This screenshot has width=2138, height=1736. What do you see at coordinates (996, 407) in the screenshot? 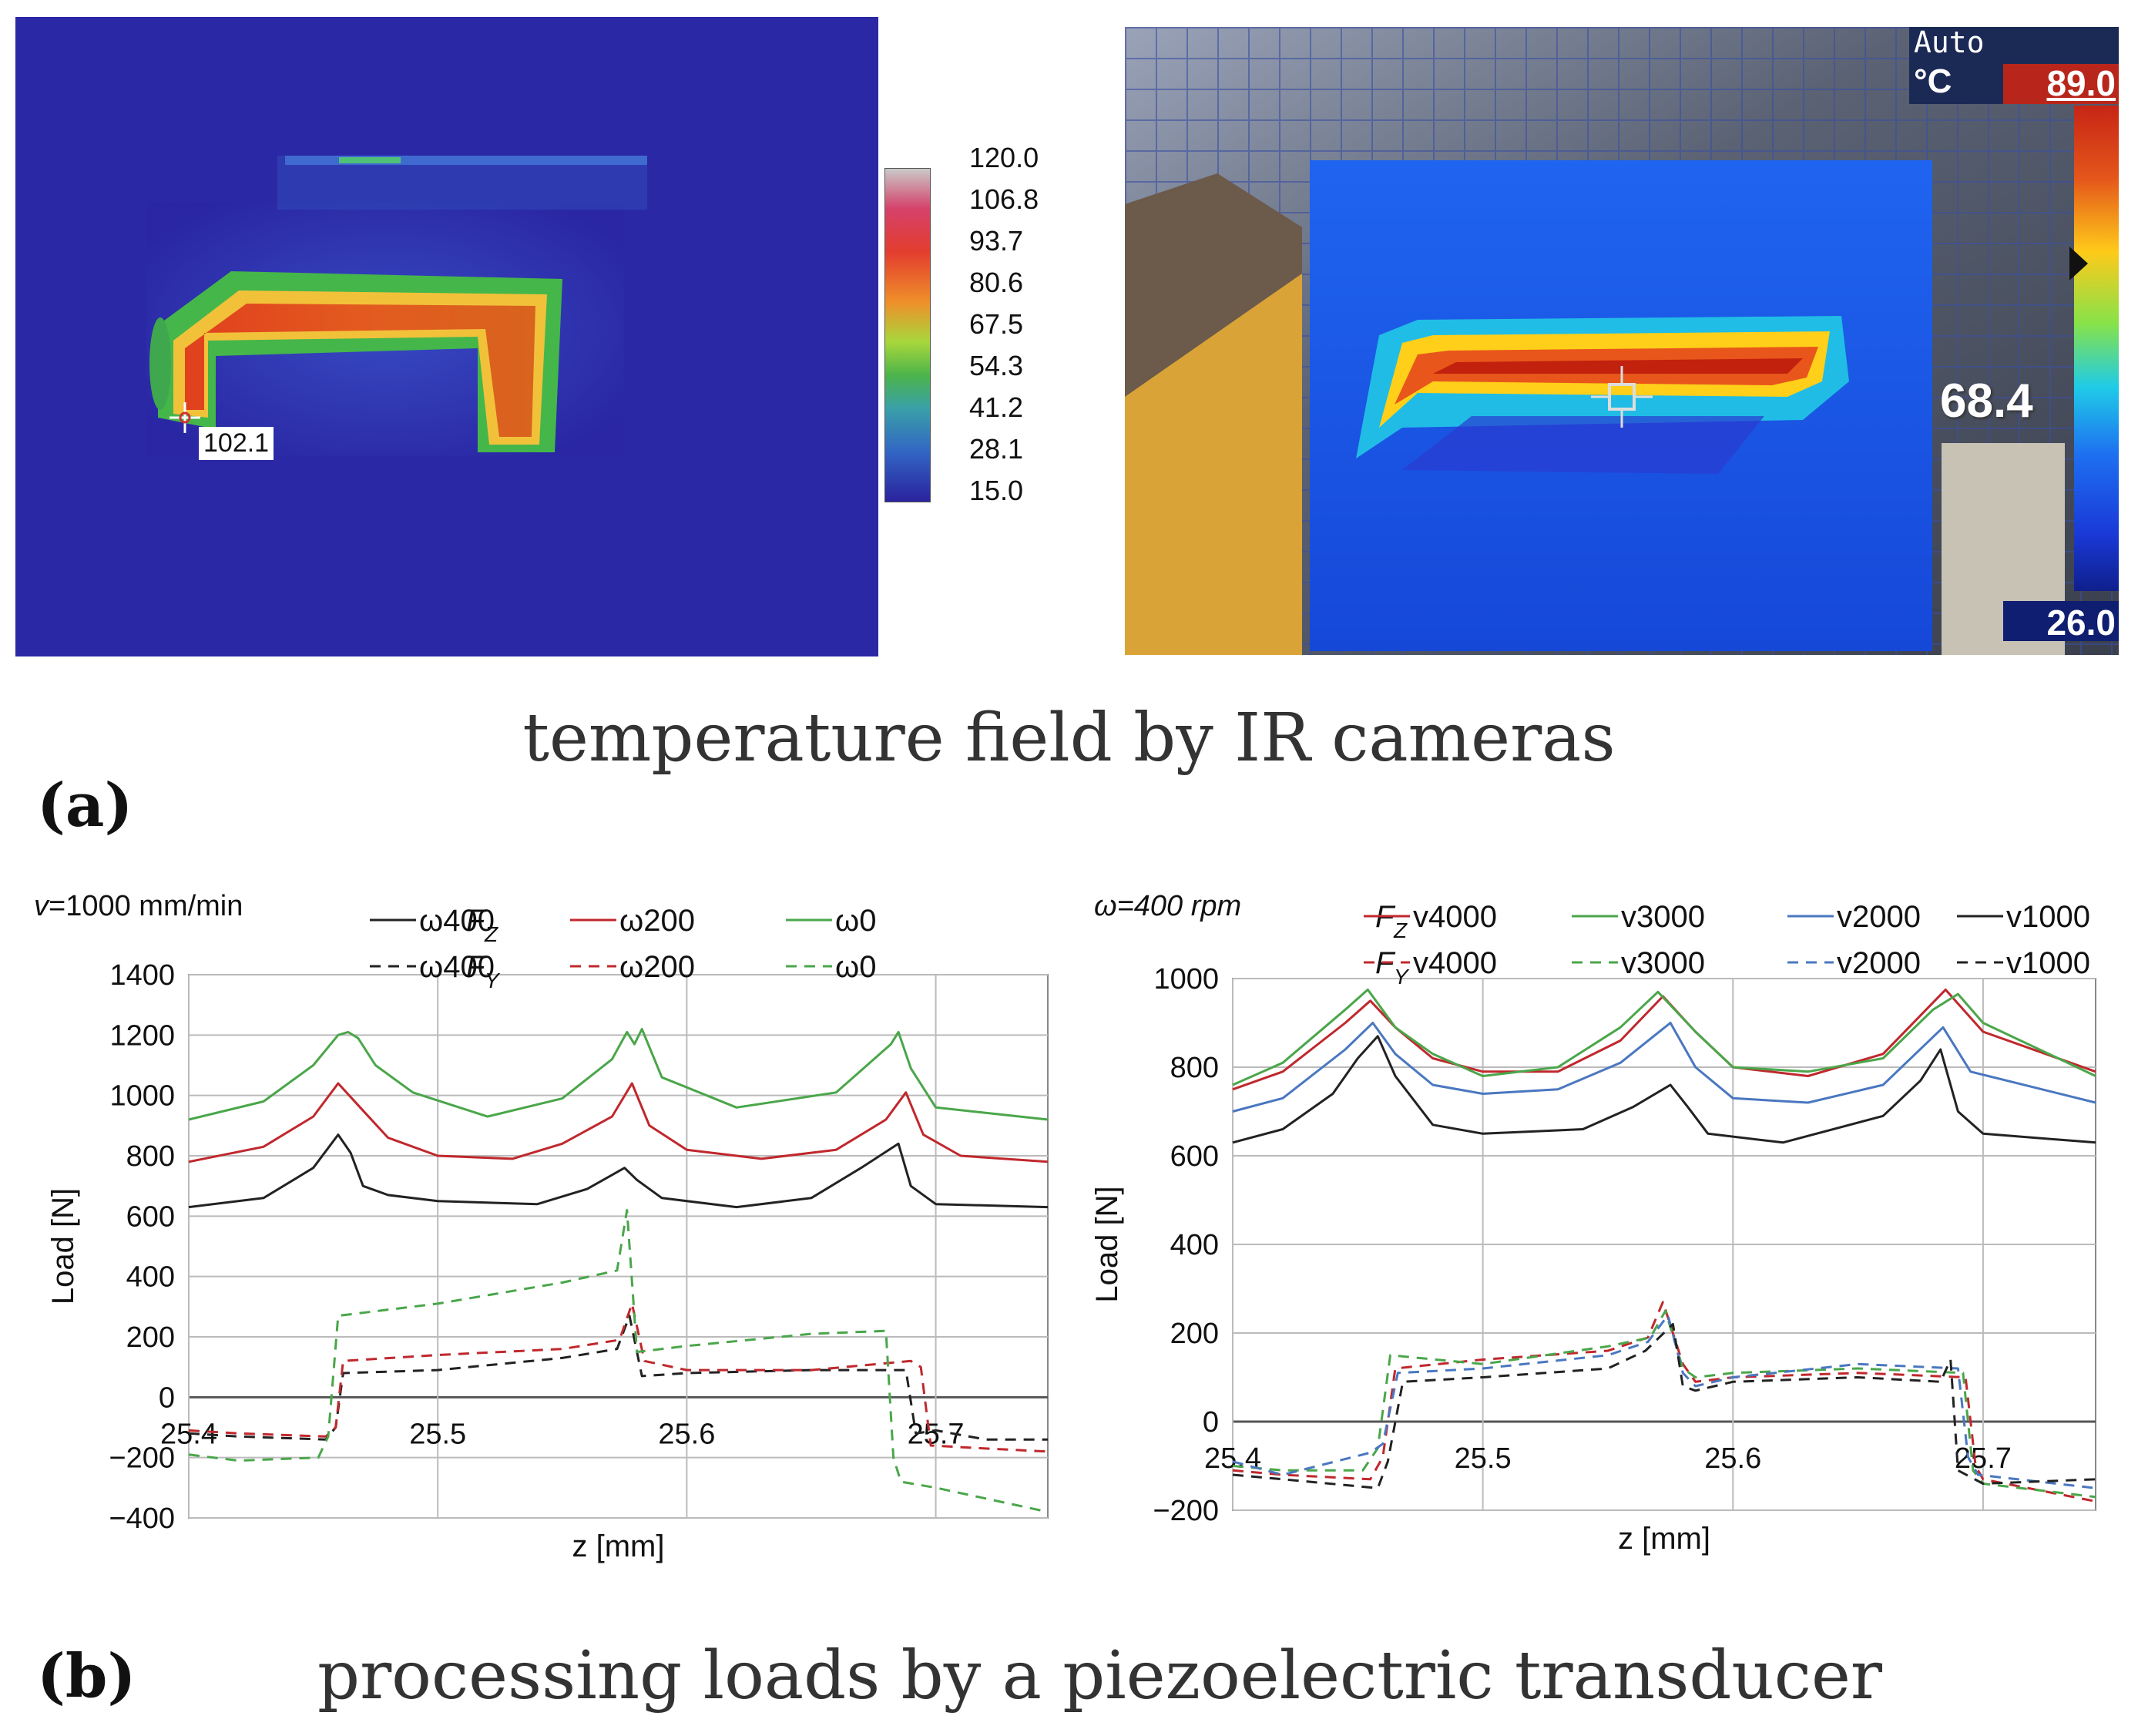
I see `scale-label: 41.2` at bounding box center [996, 407].